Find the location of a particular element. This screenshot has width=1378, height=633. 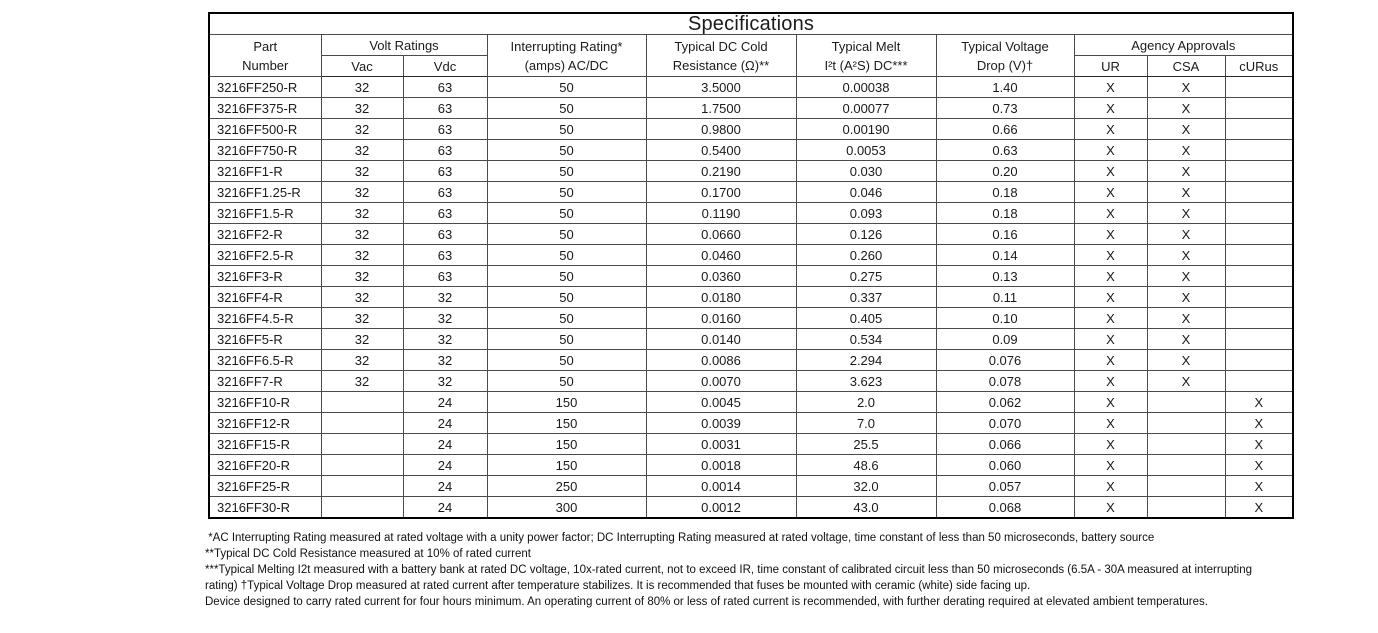

voltage-drop-cell: 0.66 is located at coordinates (1005, 129).